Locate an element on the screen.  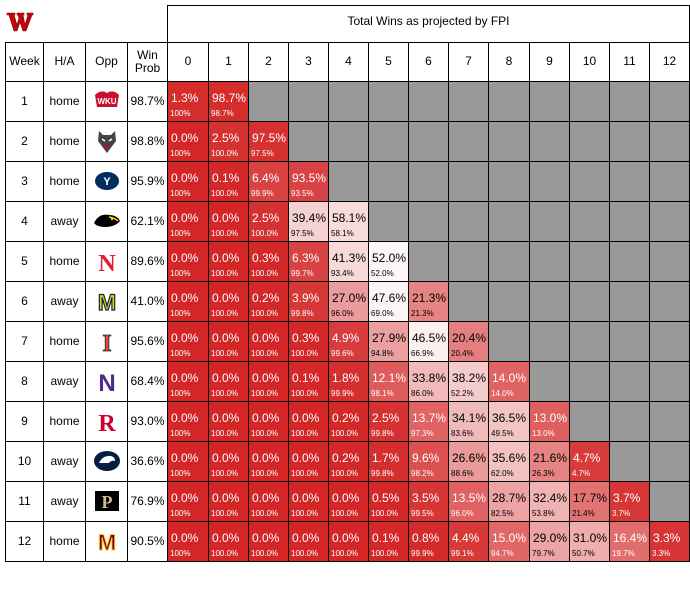
cumulative-percent: 99.9% is located at coordinates (262, 193).